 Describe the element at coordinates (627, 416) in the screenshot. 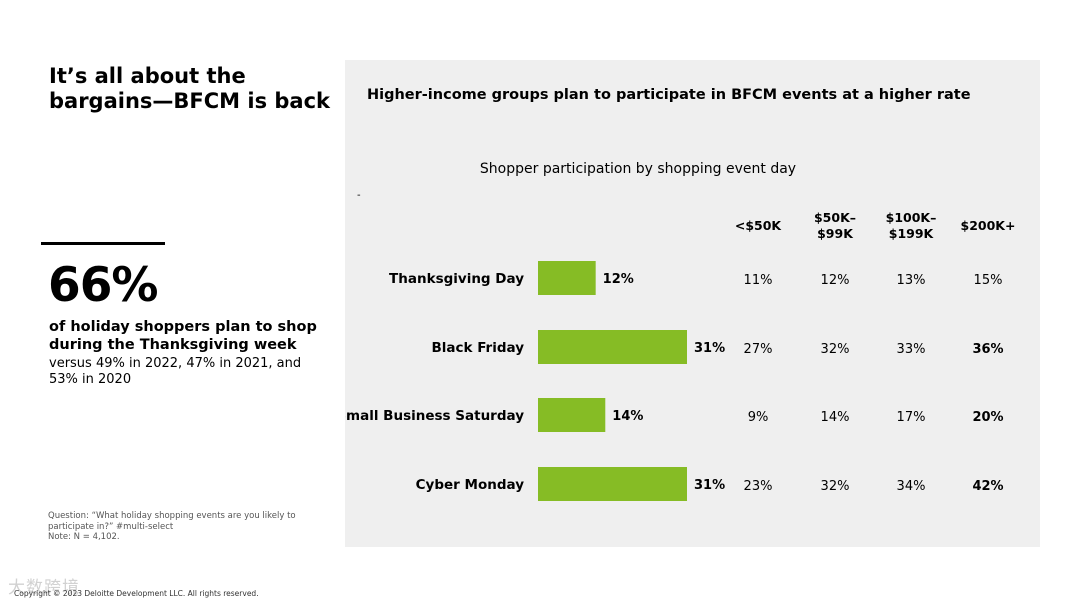

I see `bar-value-label: 14%` at that location.